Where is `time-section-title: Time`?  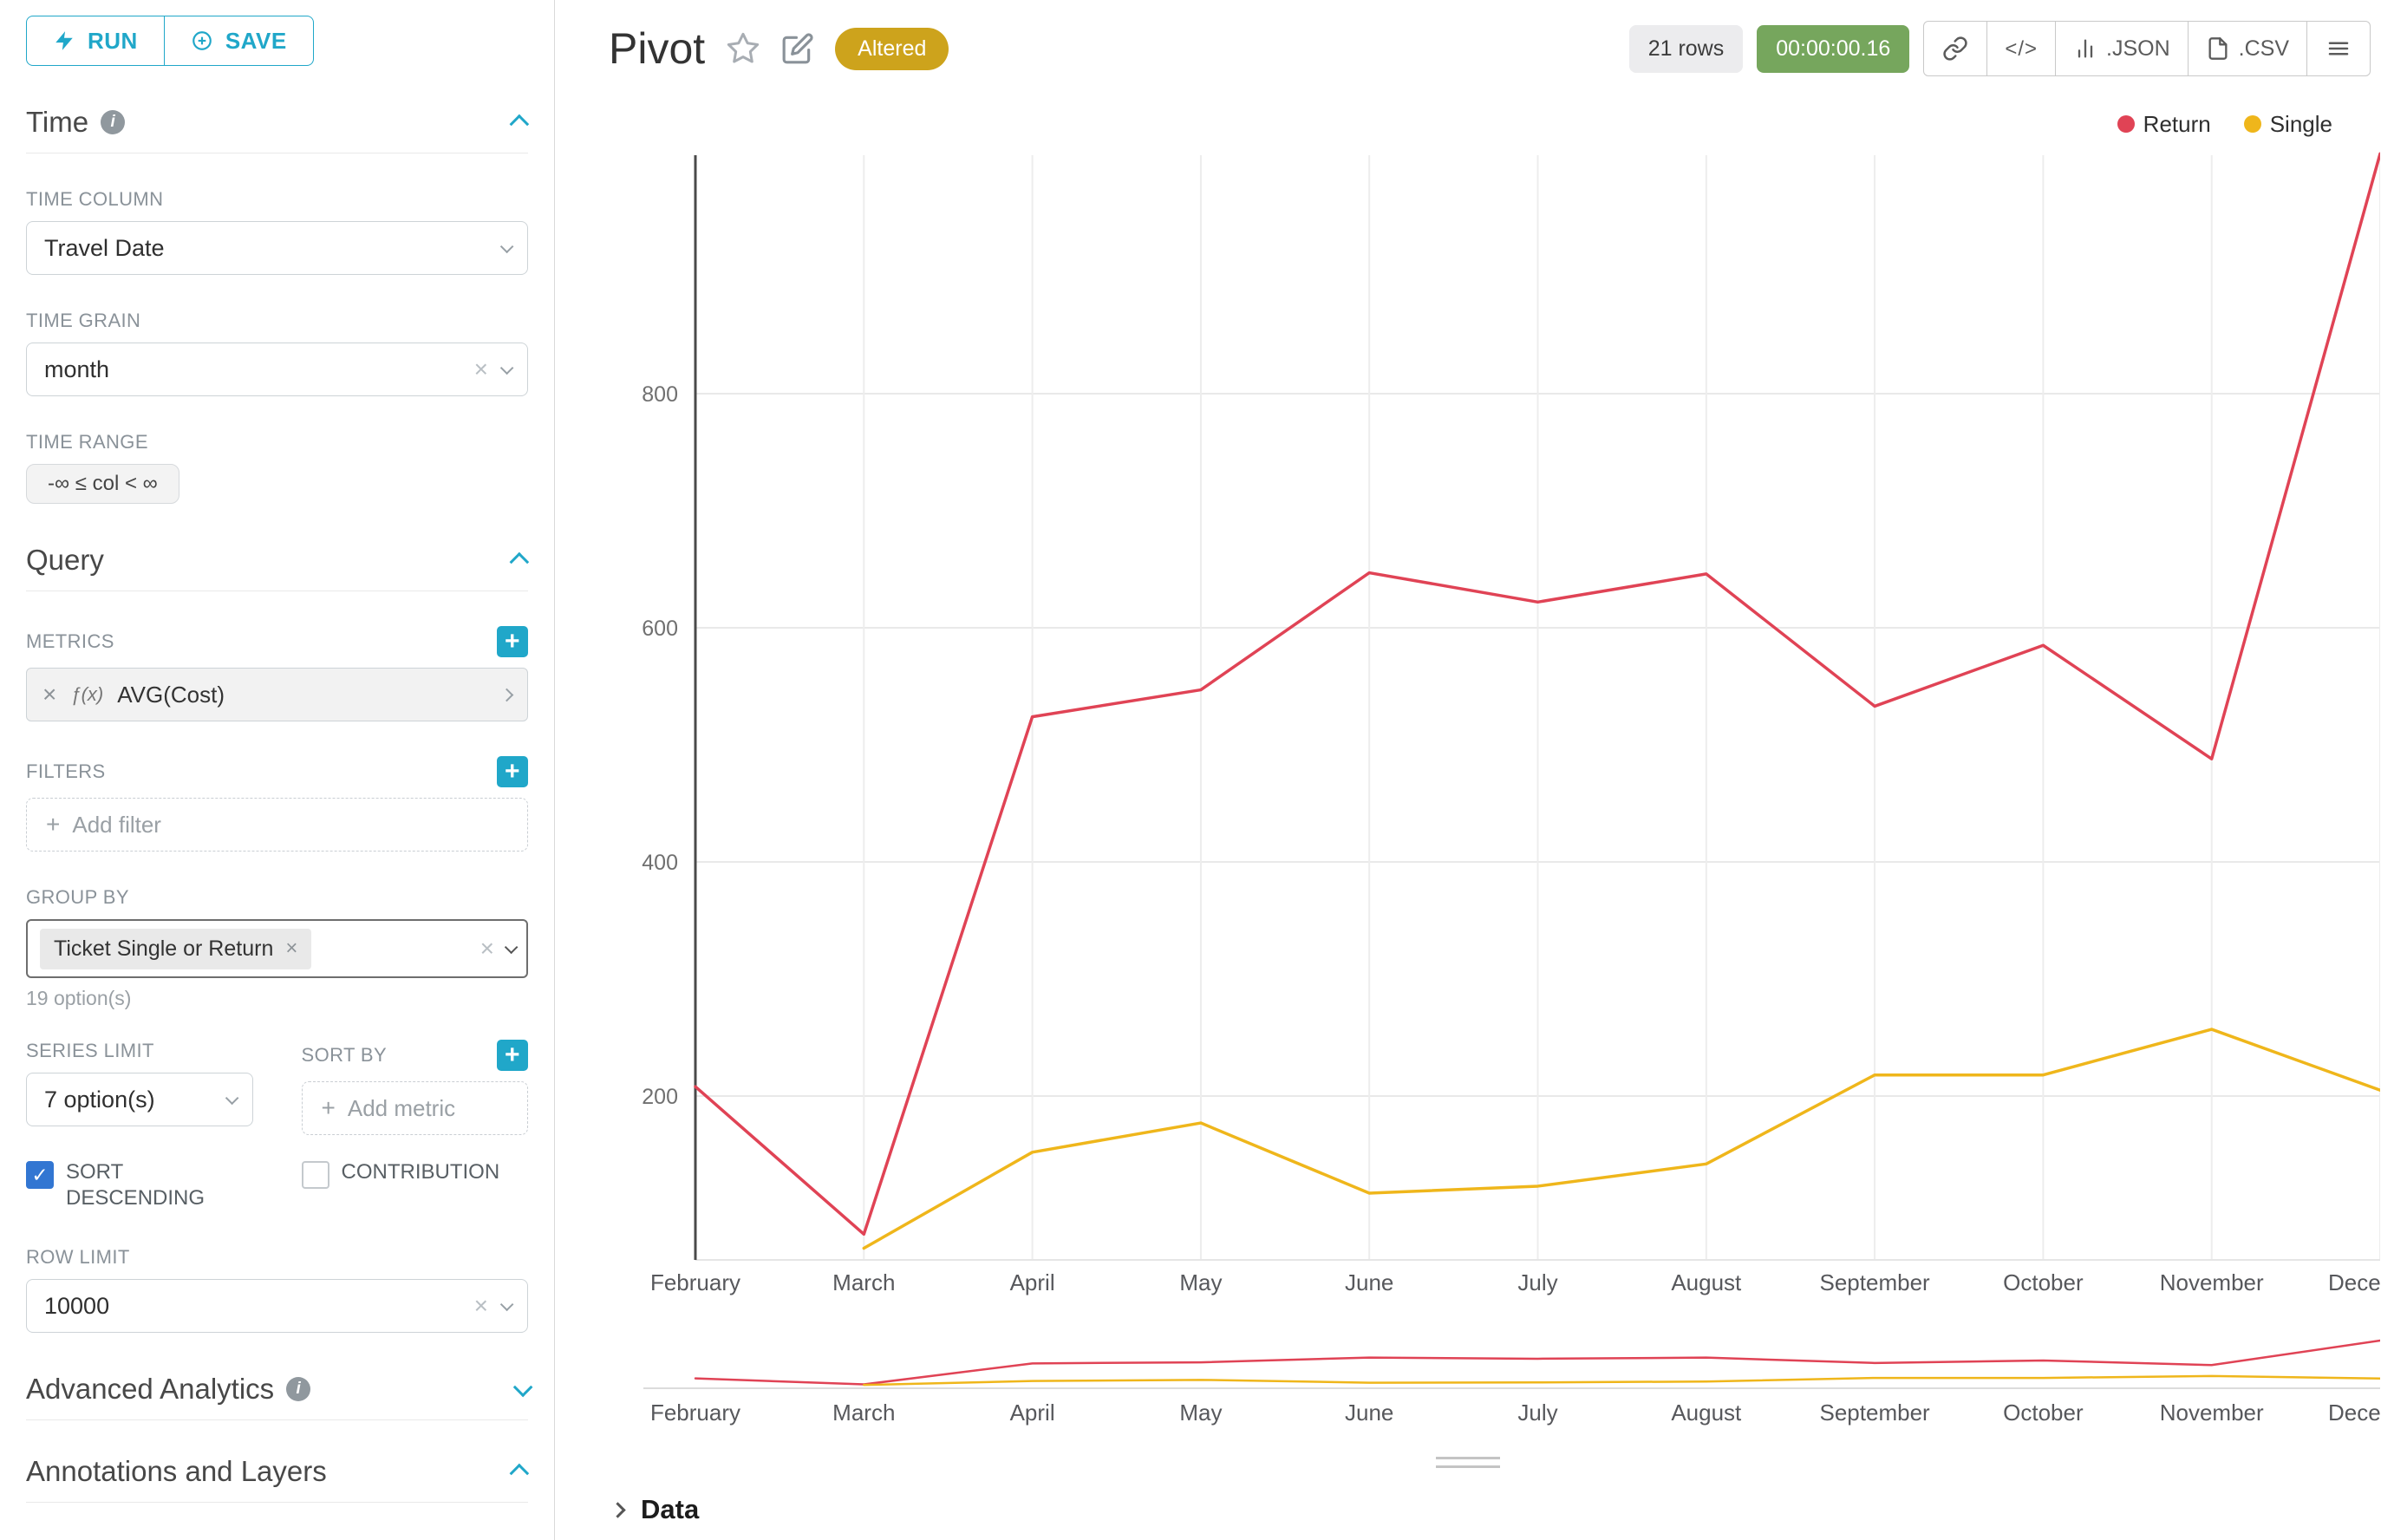 time-section-title: Time is located at coordinates (57, 122).